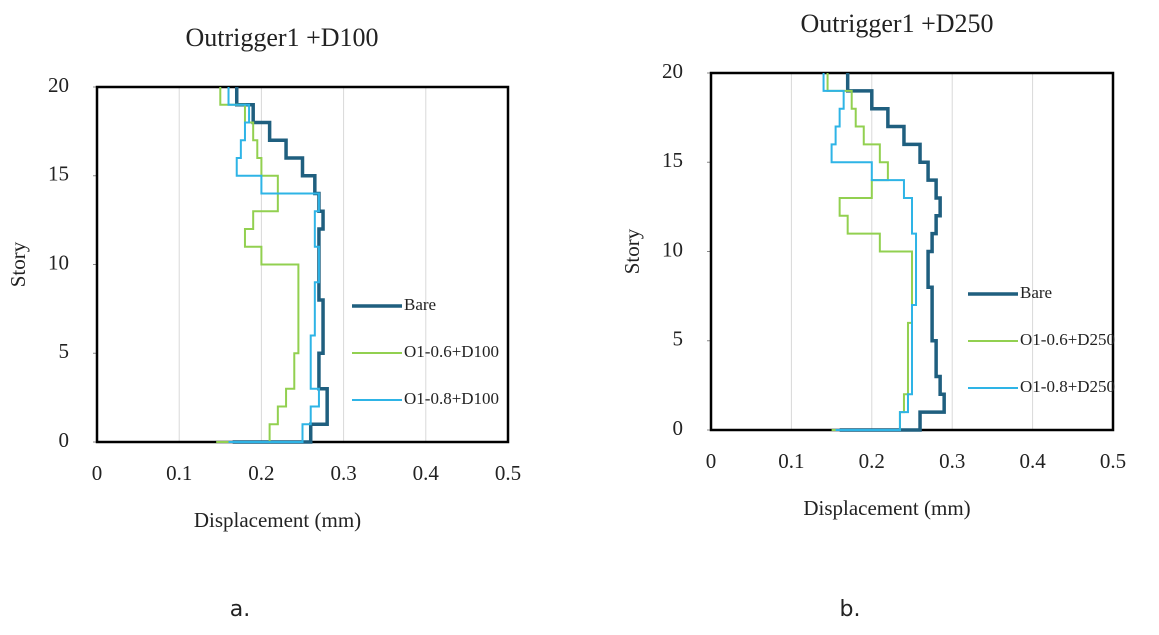  I want to click on chart-title: Outrigger1 +D250, so click(896, 23).